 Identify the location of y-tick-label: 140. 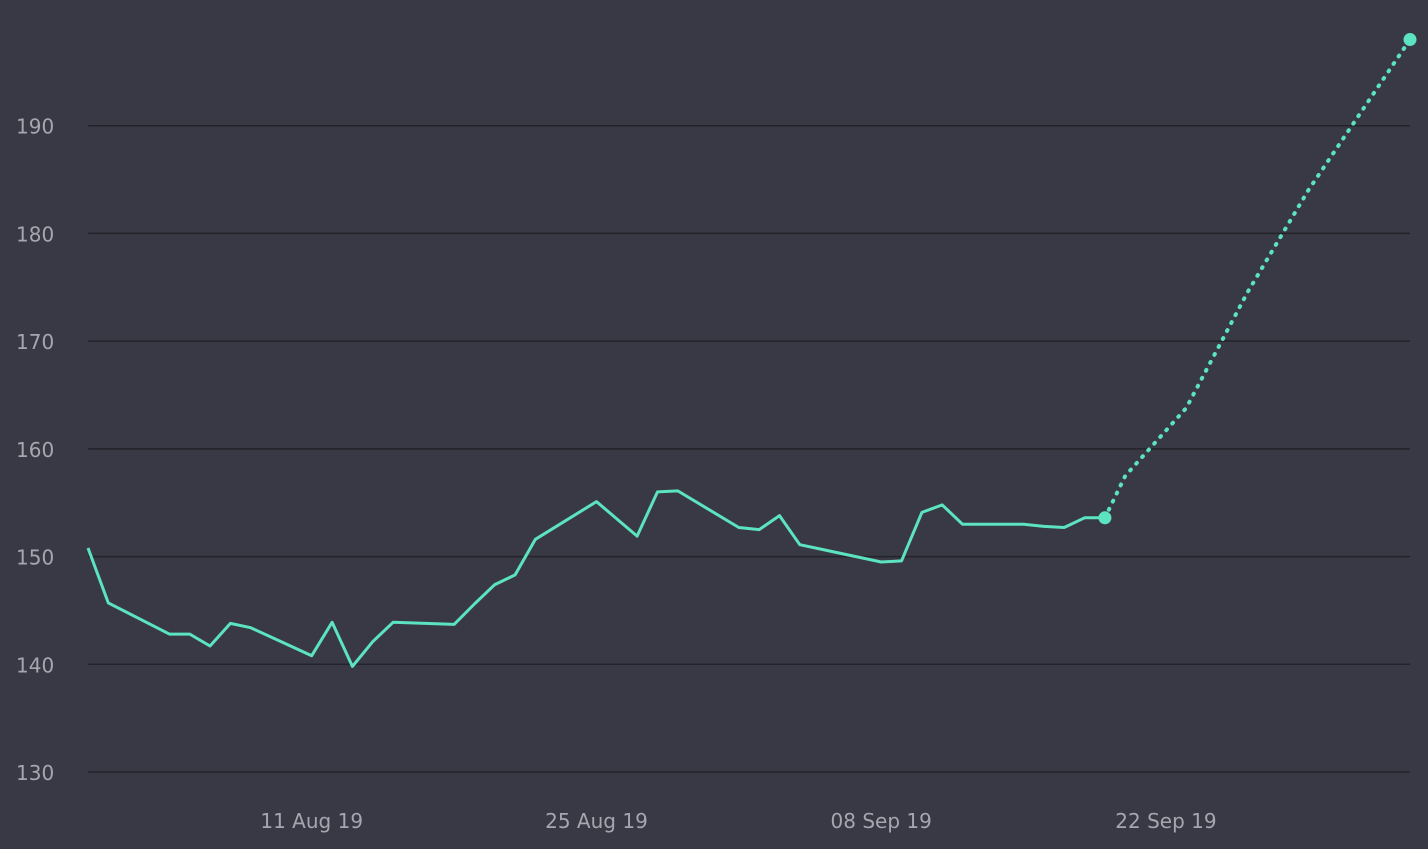
(35, 665).